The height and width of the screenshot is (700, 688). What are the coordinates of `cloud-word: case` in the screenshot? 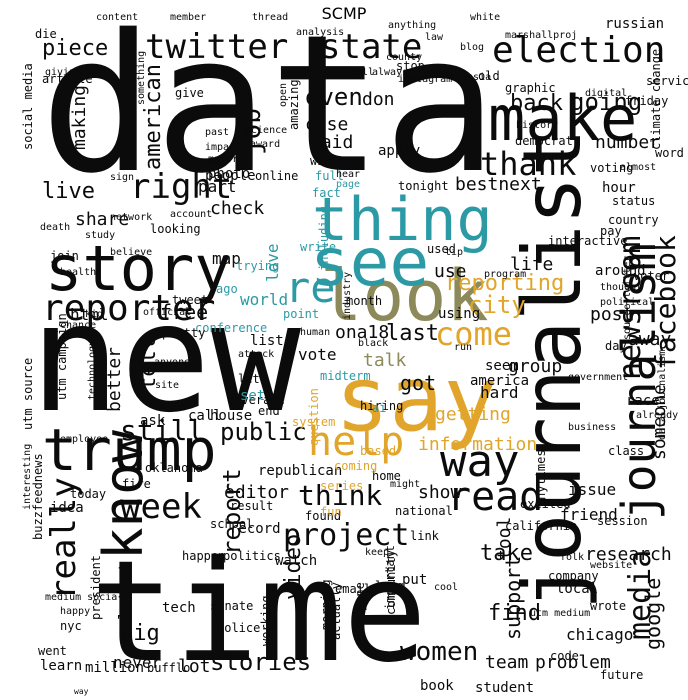 It's located at (326, 124).